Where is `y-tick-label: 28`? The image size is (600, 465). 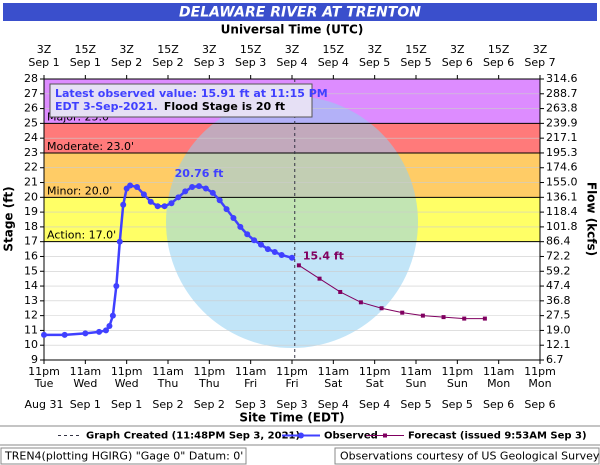
y-tick-label: 28 is located at coordinates (31, 78).